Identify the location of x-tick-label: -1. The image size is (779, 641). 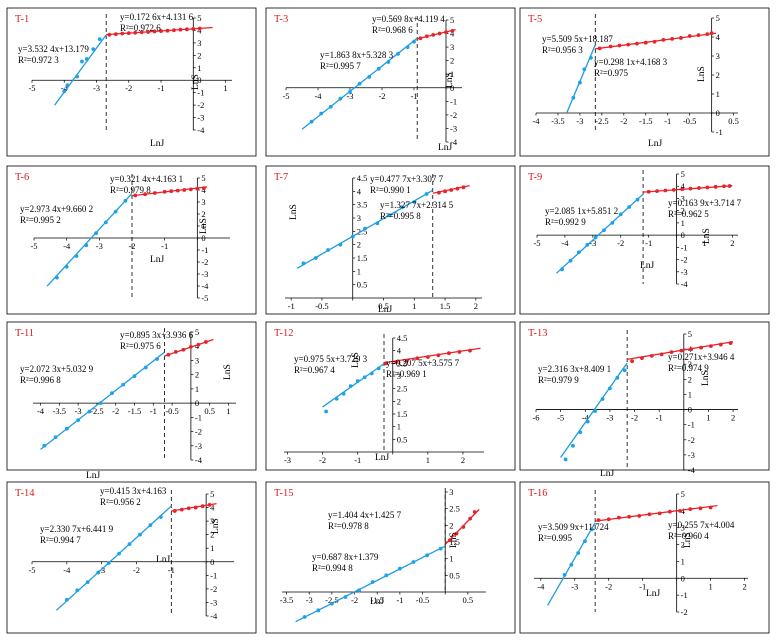
(659, 418).